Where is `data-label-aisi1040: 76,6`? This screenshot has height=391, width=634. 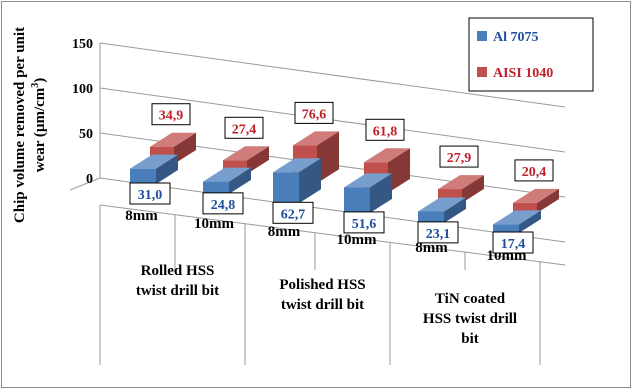
data-label-aisi1040: 76,6 is located at coordinates (314, 114).